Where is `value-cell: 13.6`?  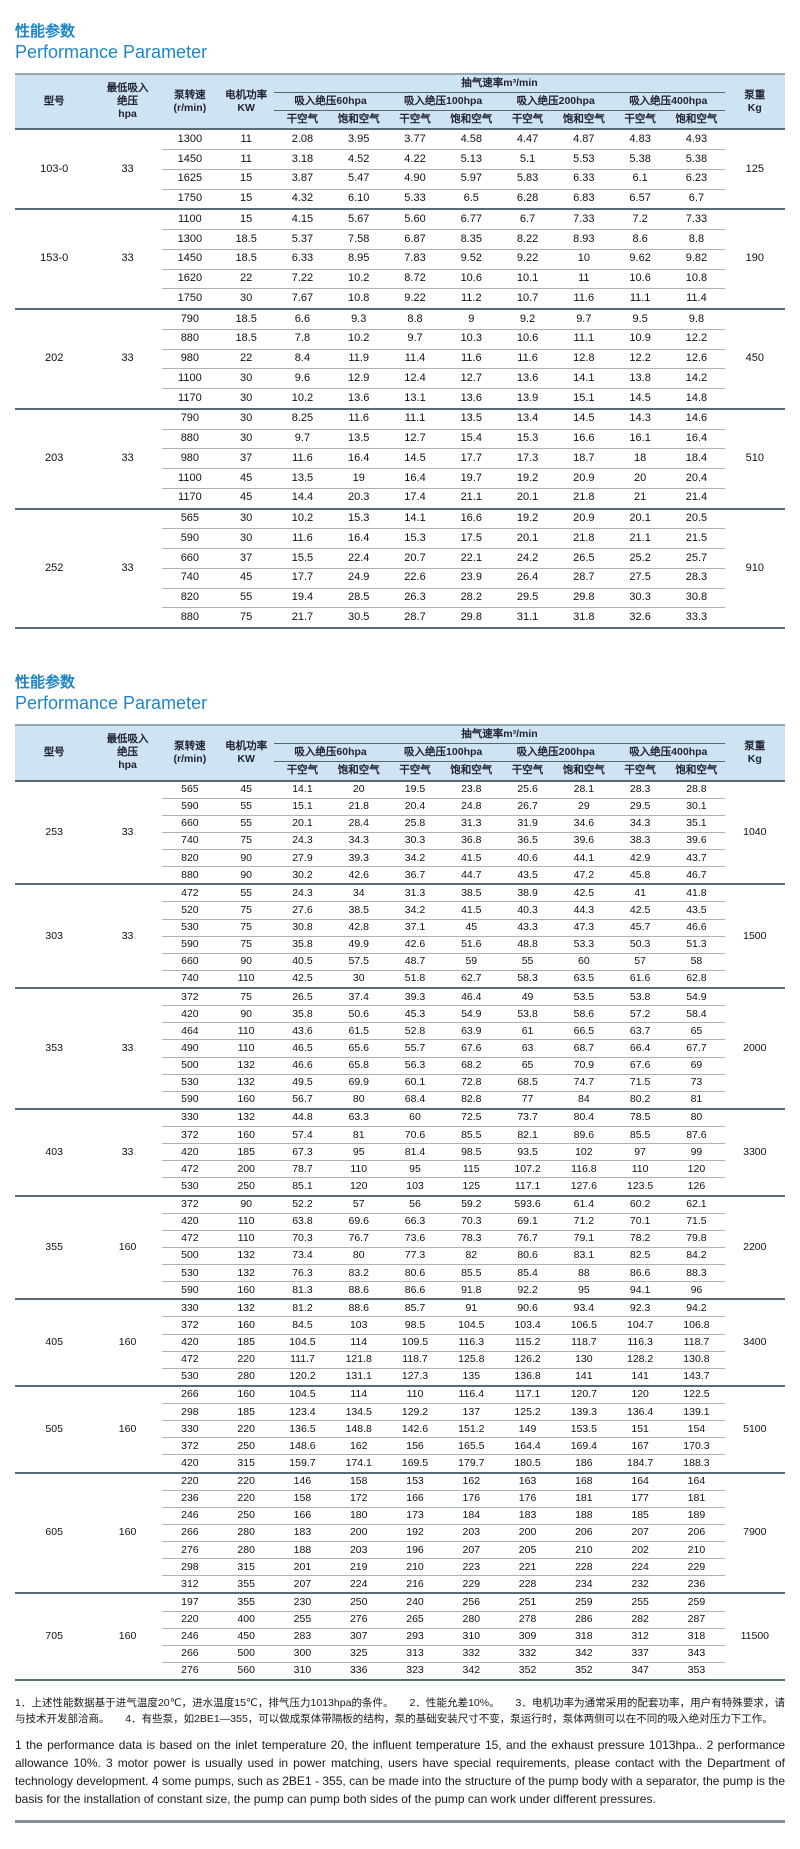 value-cell: 13.6 is located at coordinates (358, 399).